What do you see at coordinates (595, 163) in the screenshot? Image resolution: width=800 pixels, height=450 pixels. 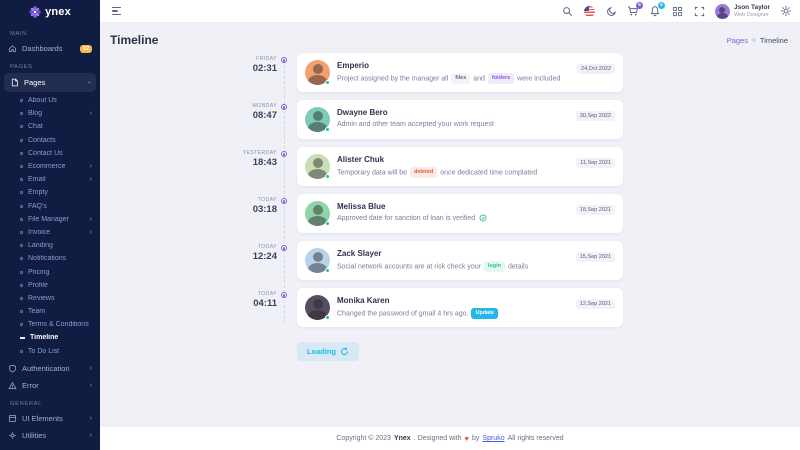 I see `timeline-date-badge: 11,Sep 2021` at bounding box center [595, 163].